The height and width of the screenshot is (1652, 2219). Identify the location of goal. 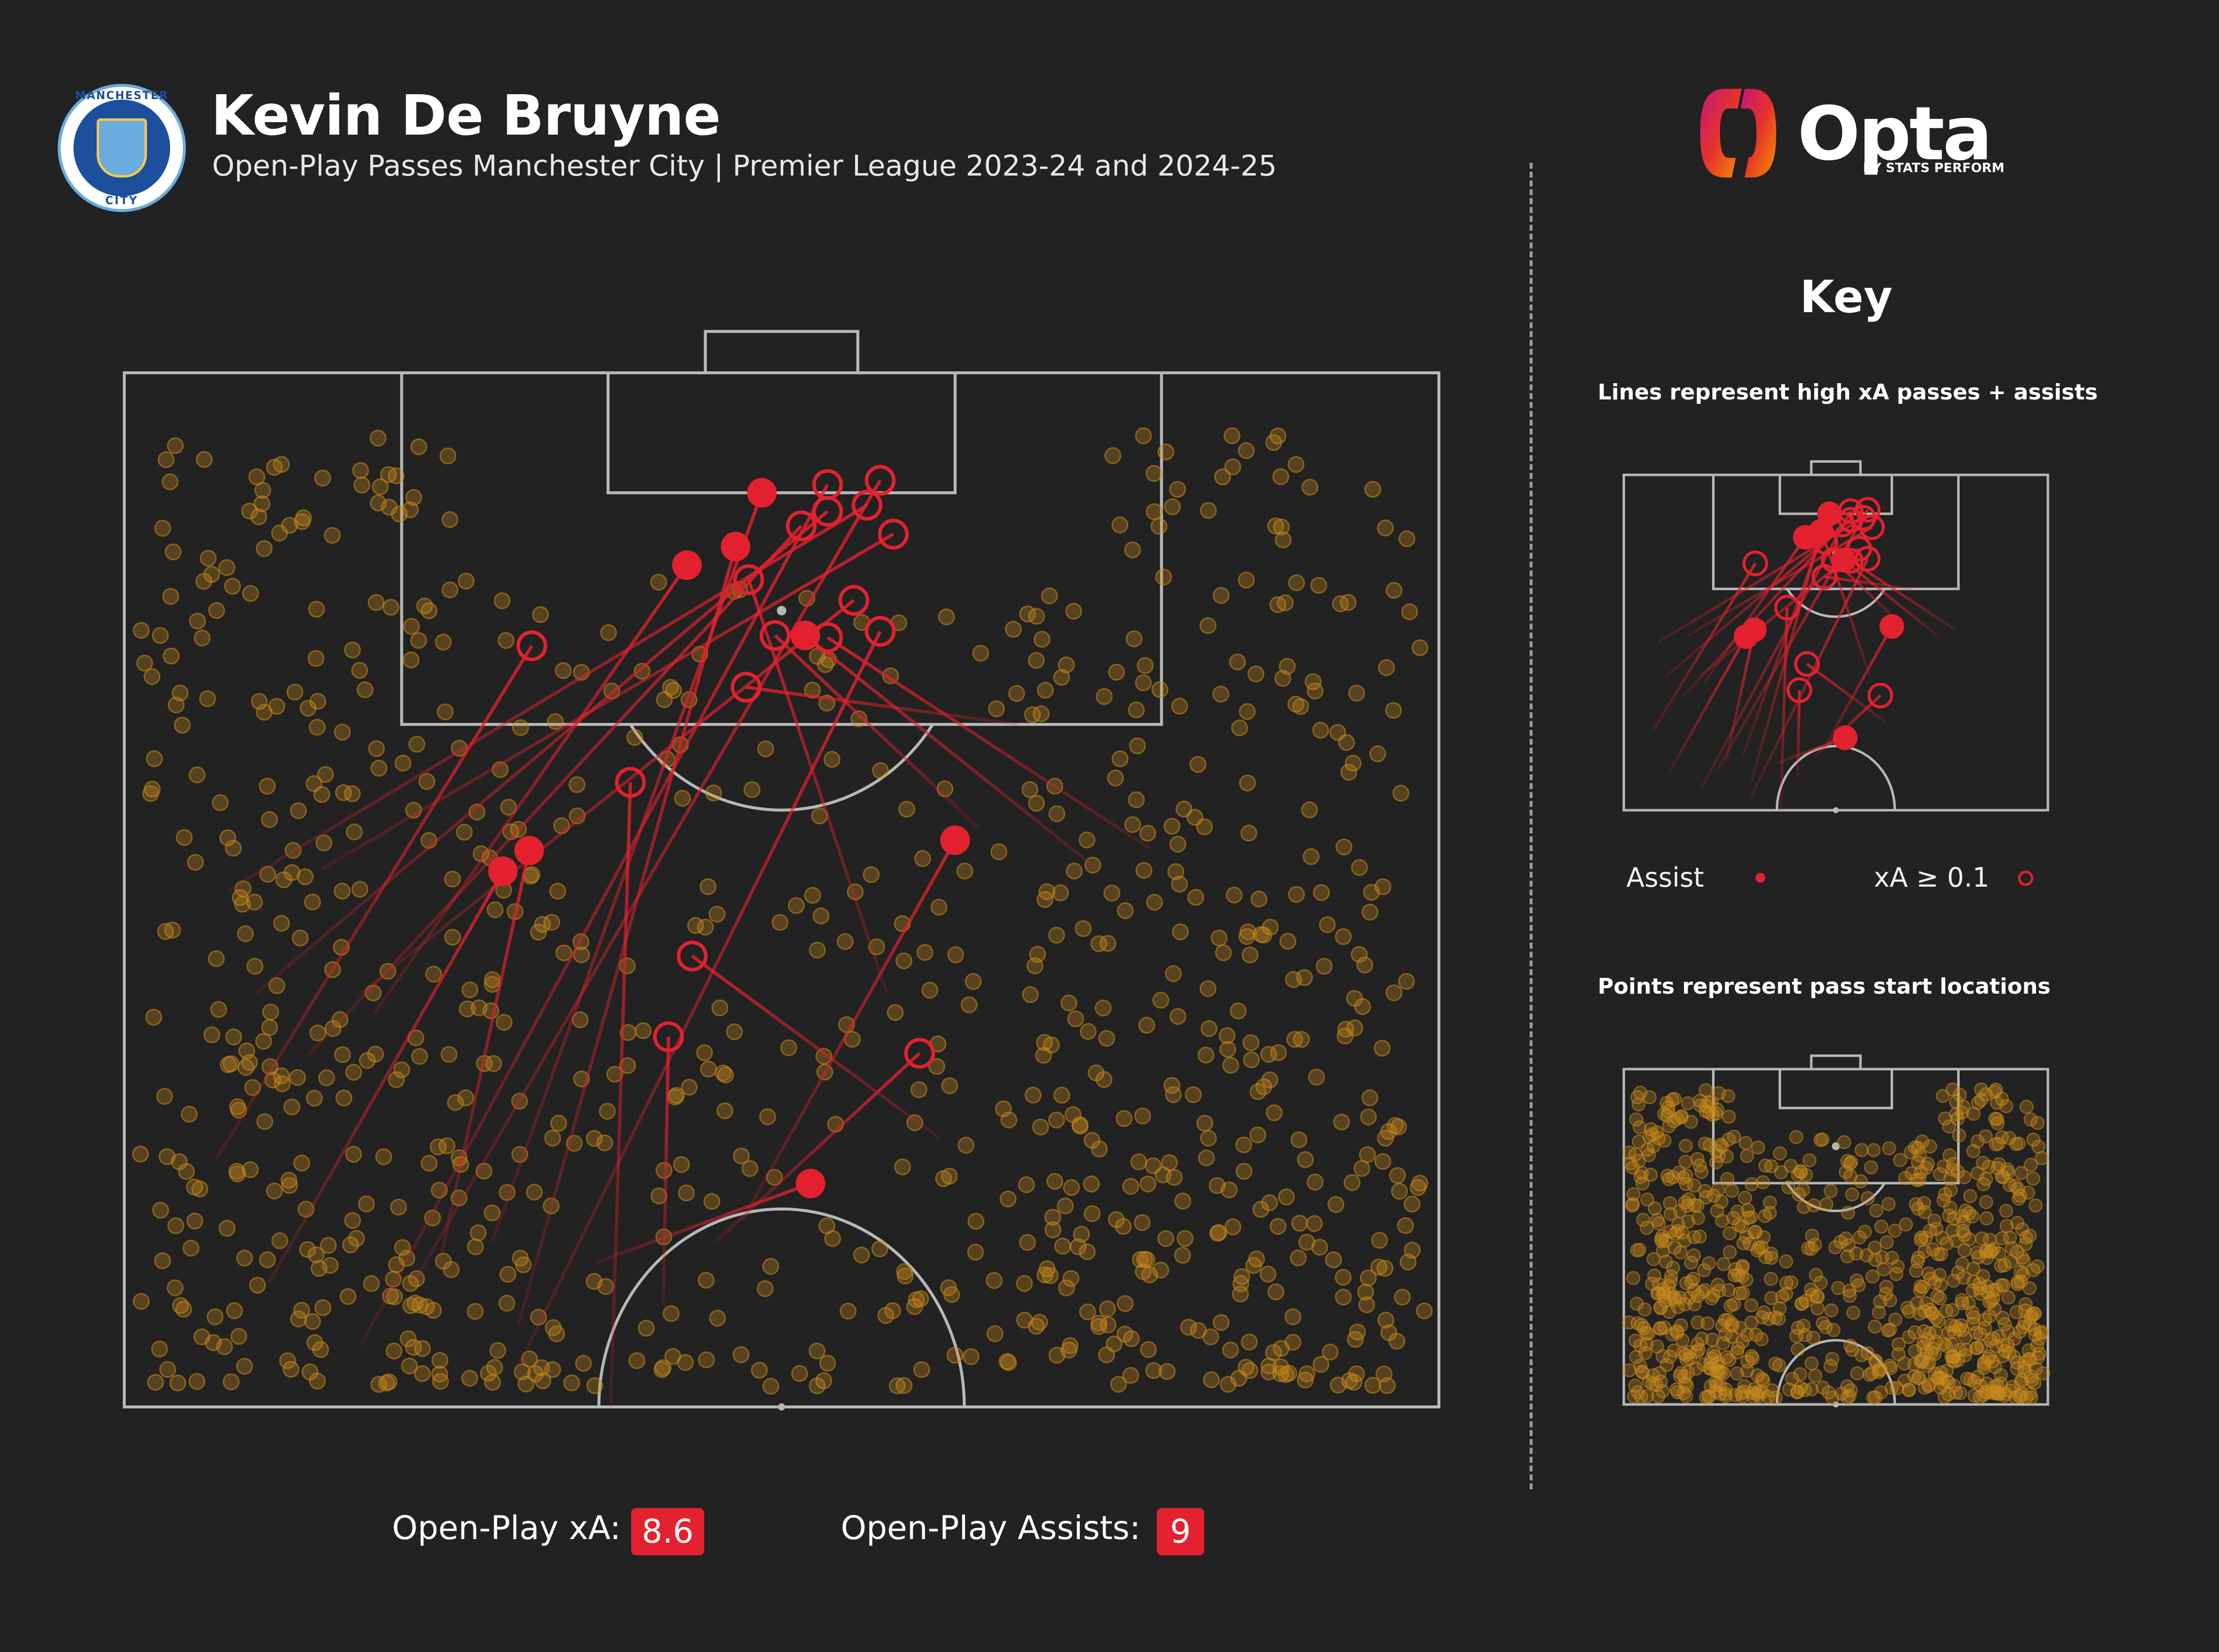
(1836, 1063).